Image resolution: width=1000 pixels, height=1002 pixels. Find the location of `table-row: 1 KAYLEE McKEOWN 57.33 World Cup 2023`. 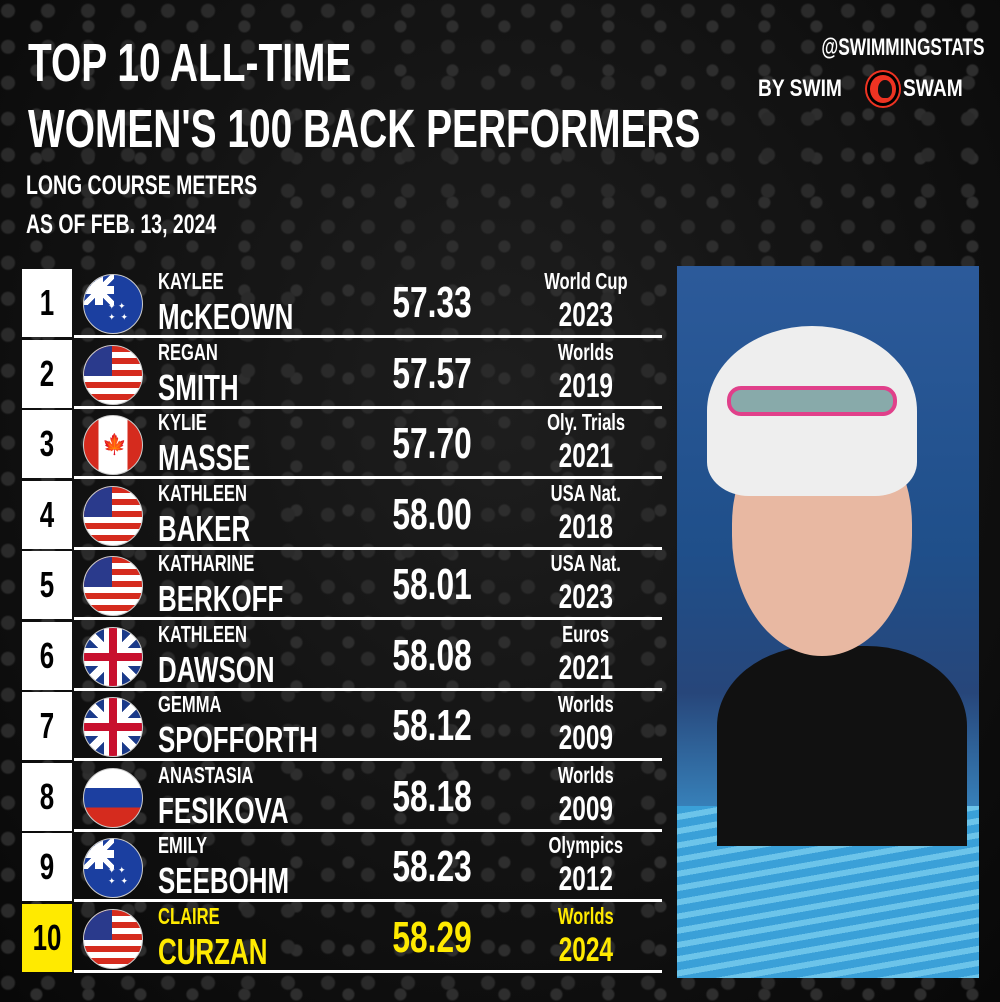

table-row: 1 KAYLEE McKEOWN 57.33 World Cup 2023 is located at coordinates (342, 303).